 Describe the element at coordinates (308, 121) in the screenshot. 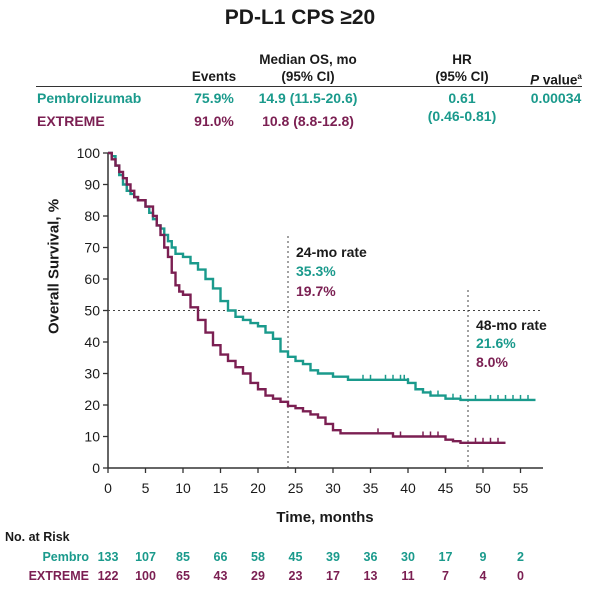

I see `row-extreme-median: 10.8 (8.8-12.8)` at that location.